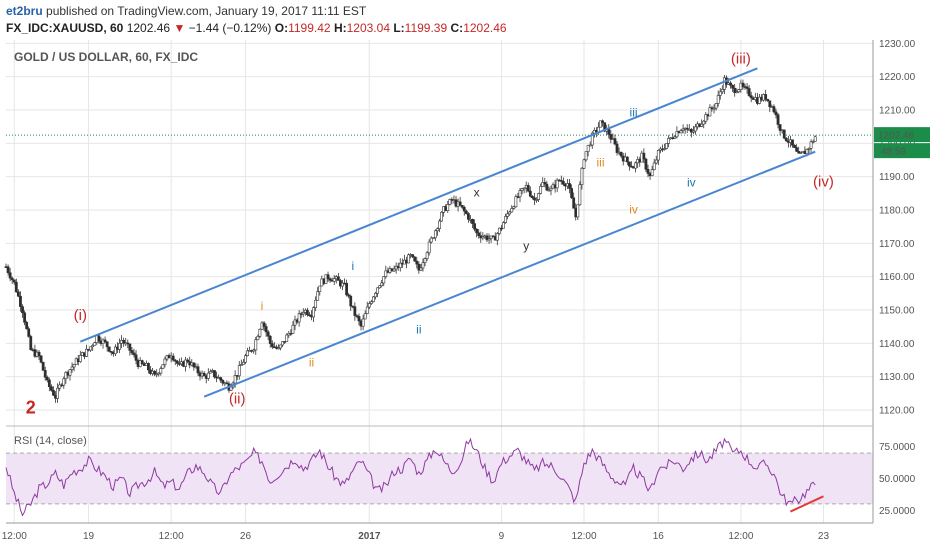 The width and height of the screenshot is (932, 550). I want to click on author-link: et2bru, so click(24, 11).